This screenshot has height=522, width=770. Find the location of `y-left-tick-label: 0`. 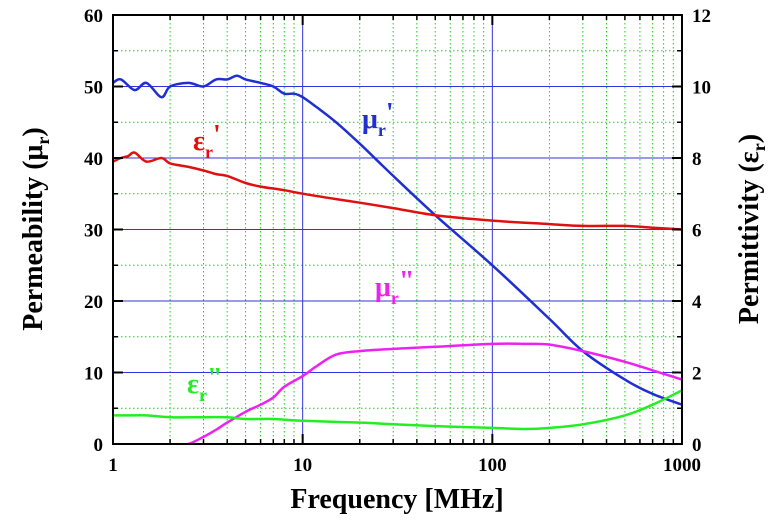

y-left-tick-label: 0 is located at coordinates (99, 445).